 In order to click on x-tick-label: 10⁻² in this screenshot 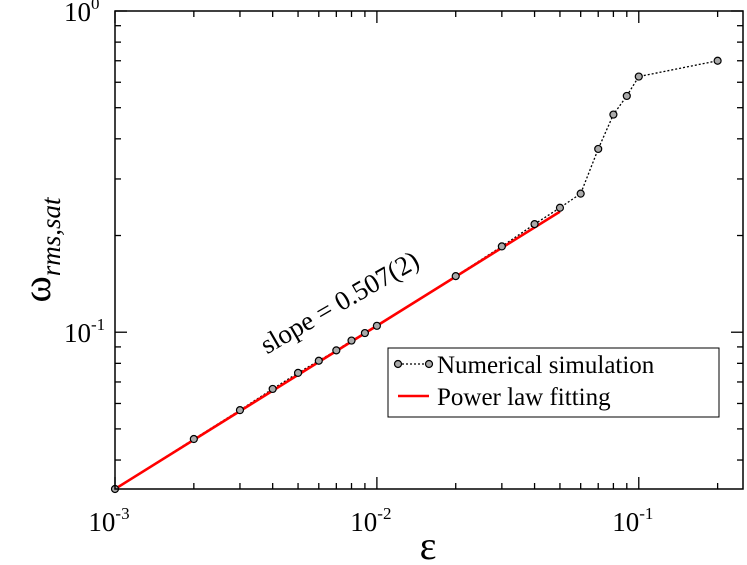, I will do `click(370, 520)`.